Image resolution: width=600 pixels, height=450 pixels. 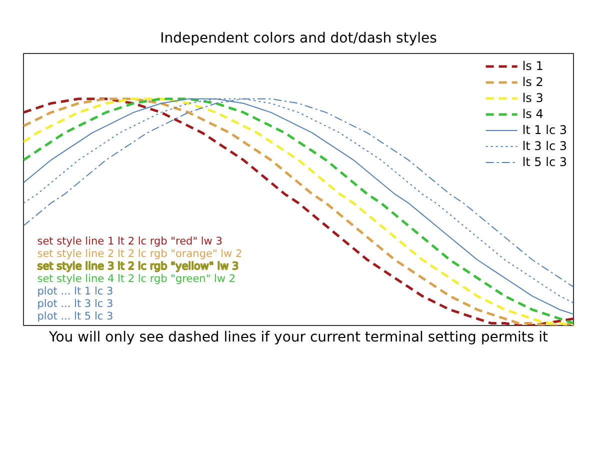 What do you see at coordinates (544, 130) in the screenshot?
I see `legend-label: lt 1 lc 3` at bounding box center [544, 130].